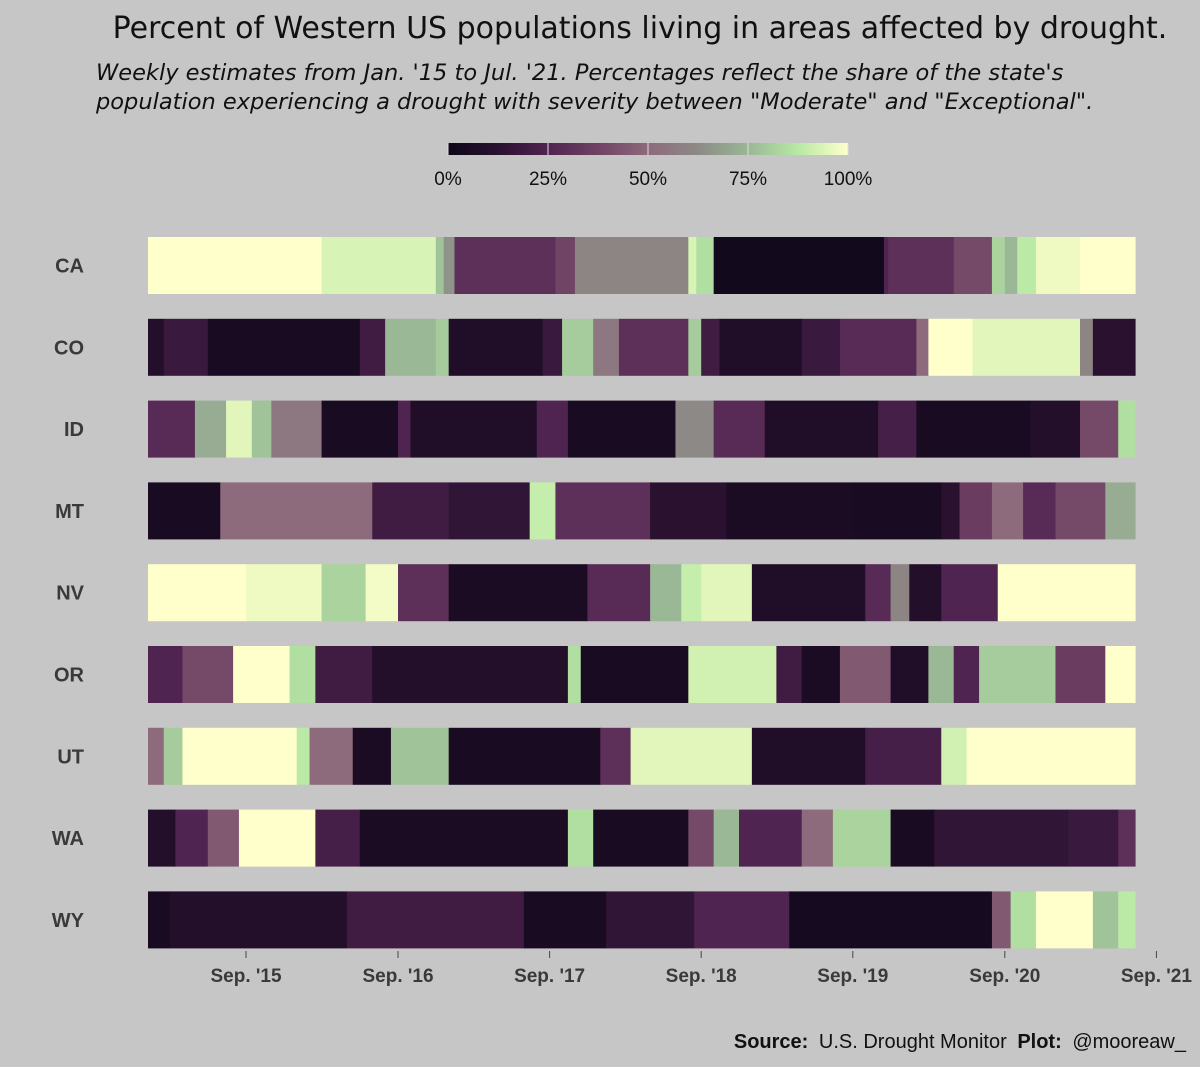  Describe the element at coordinates (648, 179) in the screenshot. I see `legend-tick-label: 50%` at that location.